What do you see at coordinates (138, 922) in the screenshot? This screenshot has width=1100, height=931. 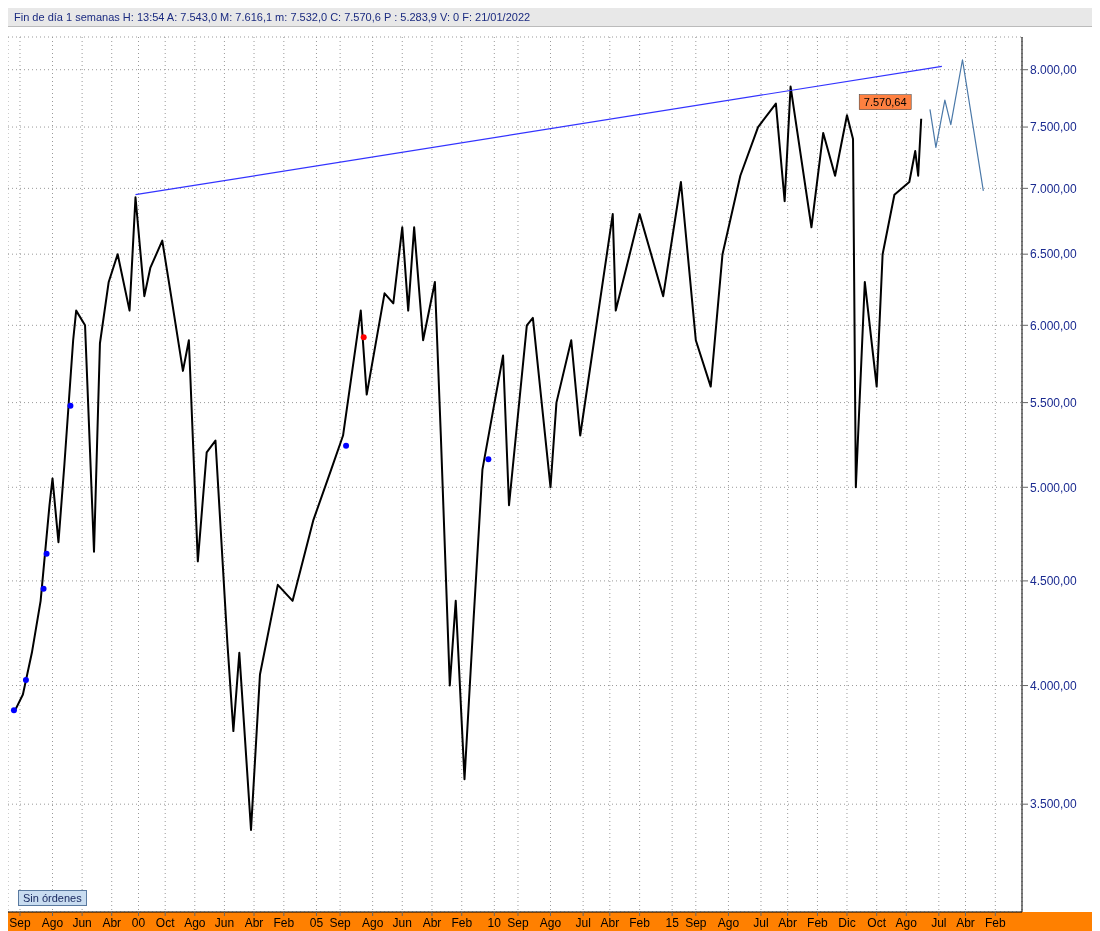 I see `x-tick-label: 00` at bounding box center [138, 922].